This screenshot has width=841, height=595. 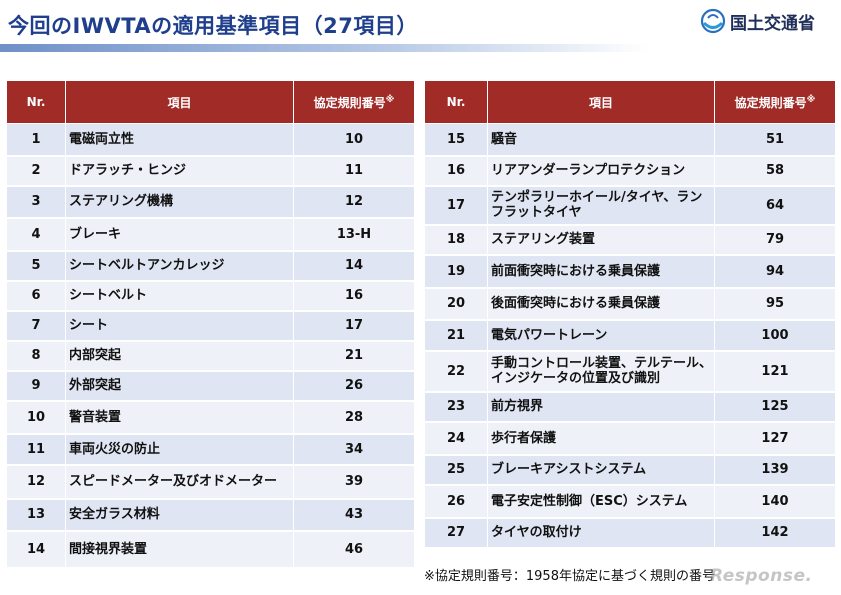 I want to click on row-number: 24, so click(x=456, y=438).